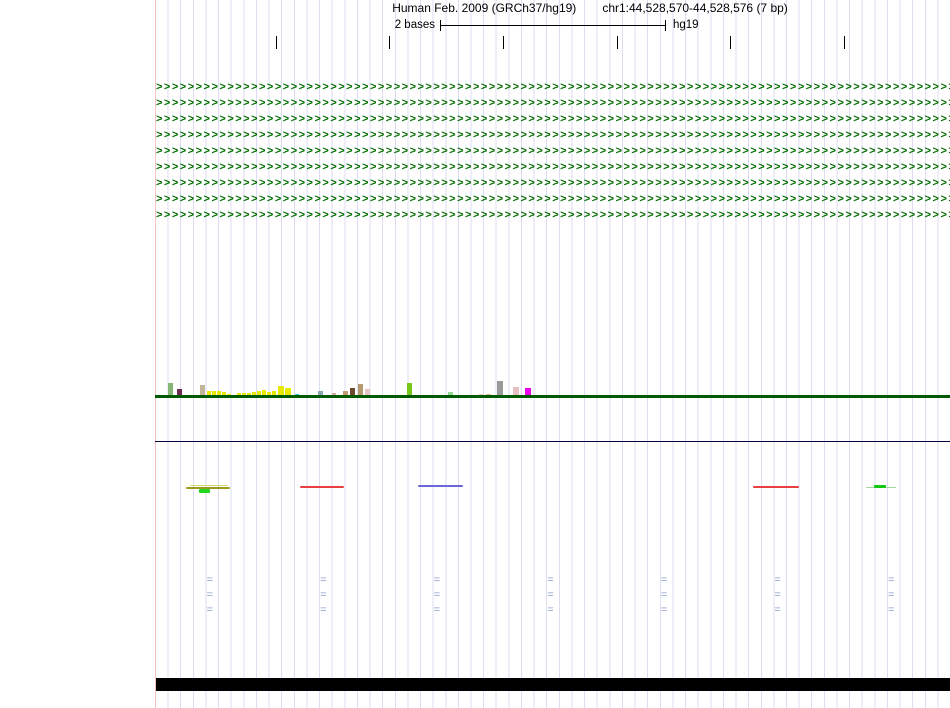  Describe the element at coordinates (552, 396) in the screenshot. I see `gtex-baseline` at that location.